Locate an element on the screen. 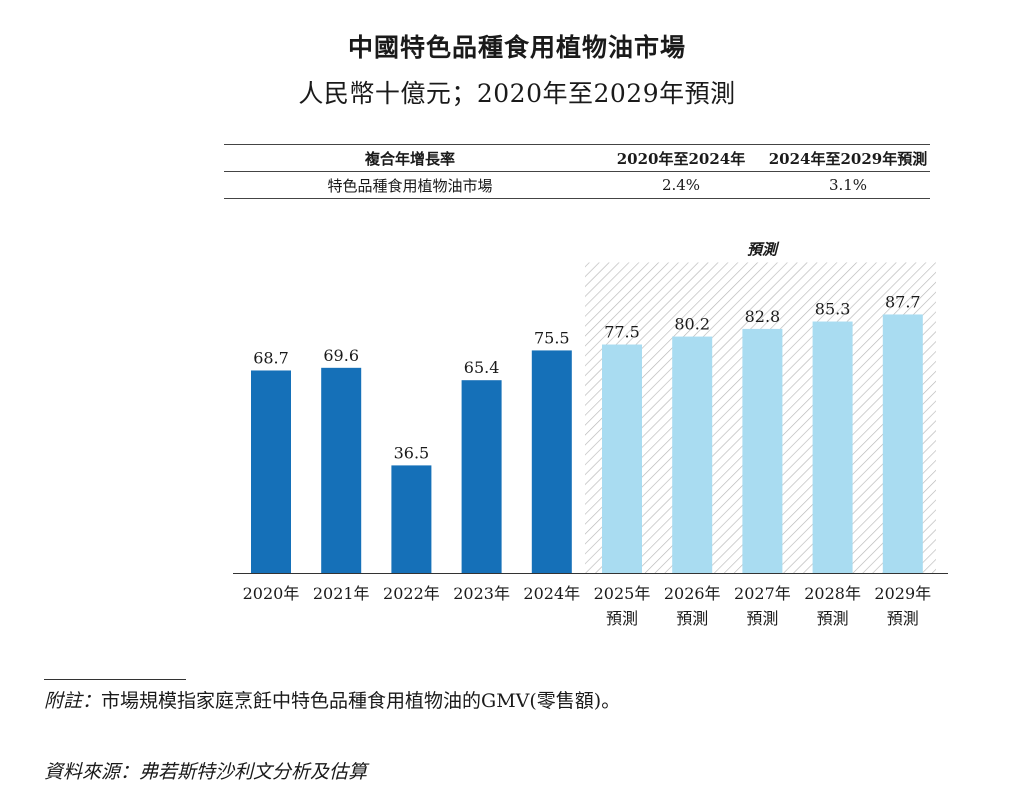  category-label-9: 2029年 is located at coordinates (902, 593).